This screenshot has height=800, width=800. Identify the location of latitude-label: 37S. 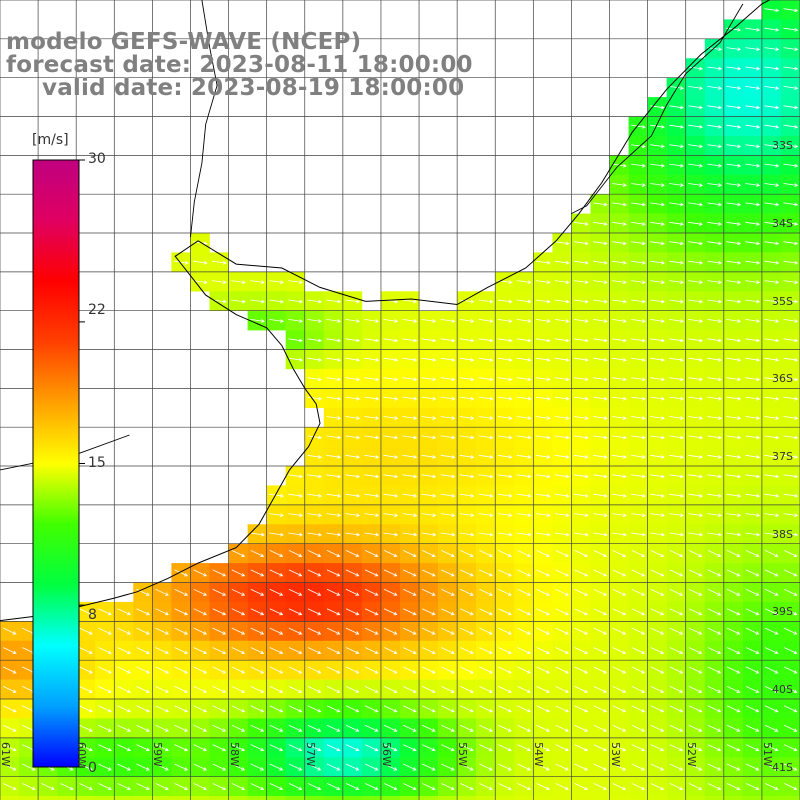
(782, 457).